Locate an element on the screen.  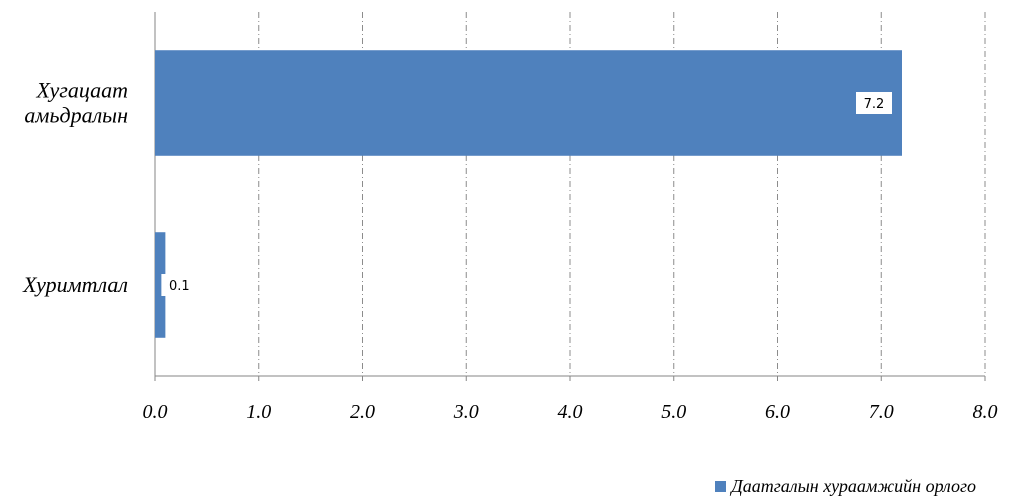
x-tick-label: 7.0 is located at coordinates (881, 412).